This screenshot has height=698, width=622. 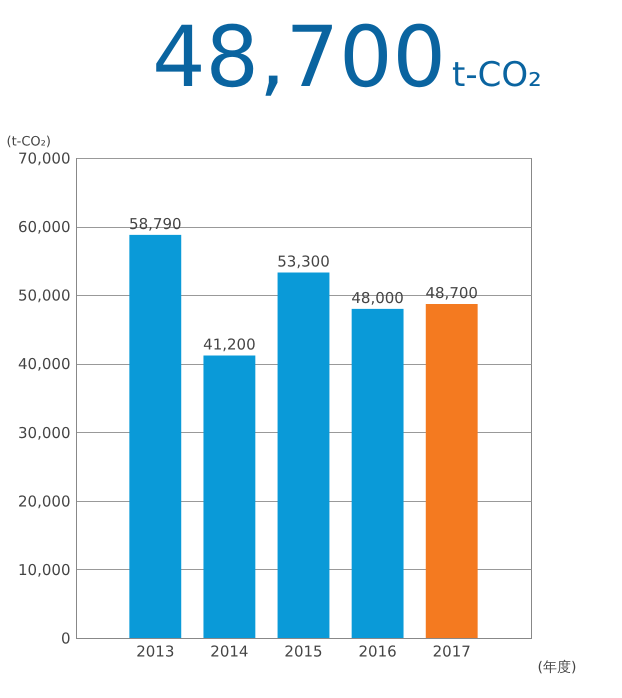 What do you see at coordinates (451, 293) in the screenshot?
I see `data-label: 48,700` at bounding box center [451, 293].